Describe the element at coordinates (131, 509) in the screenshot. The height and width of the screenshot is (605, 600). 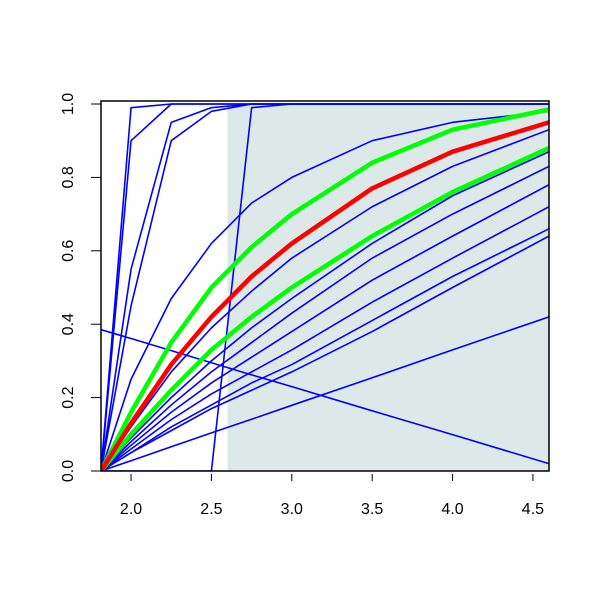
I see `x-tick-label: 2.0` at that location.